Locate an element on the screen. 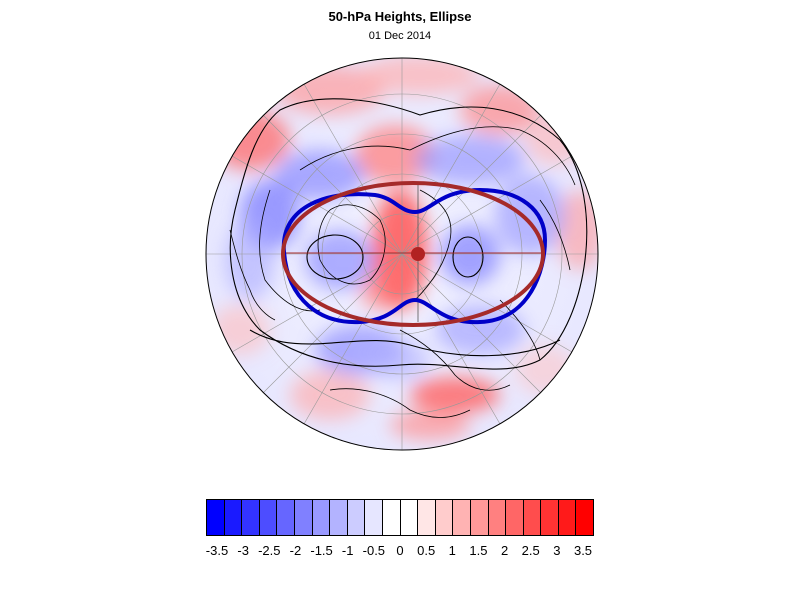 This screenshot has height=600, width=800. colorbar is located at coordinates (400, 517).